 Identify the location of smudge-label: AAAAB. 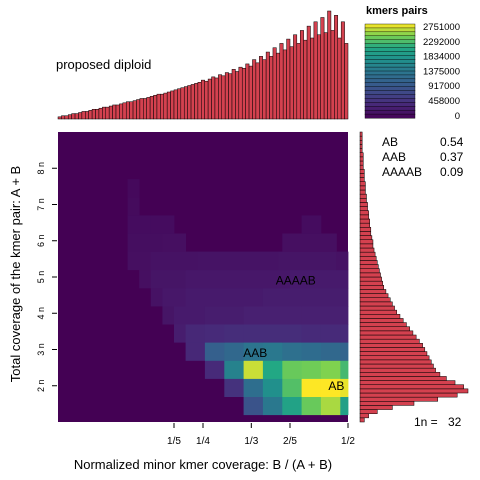
(296, 281).